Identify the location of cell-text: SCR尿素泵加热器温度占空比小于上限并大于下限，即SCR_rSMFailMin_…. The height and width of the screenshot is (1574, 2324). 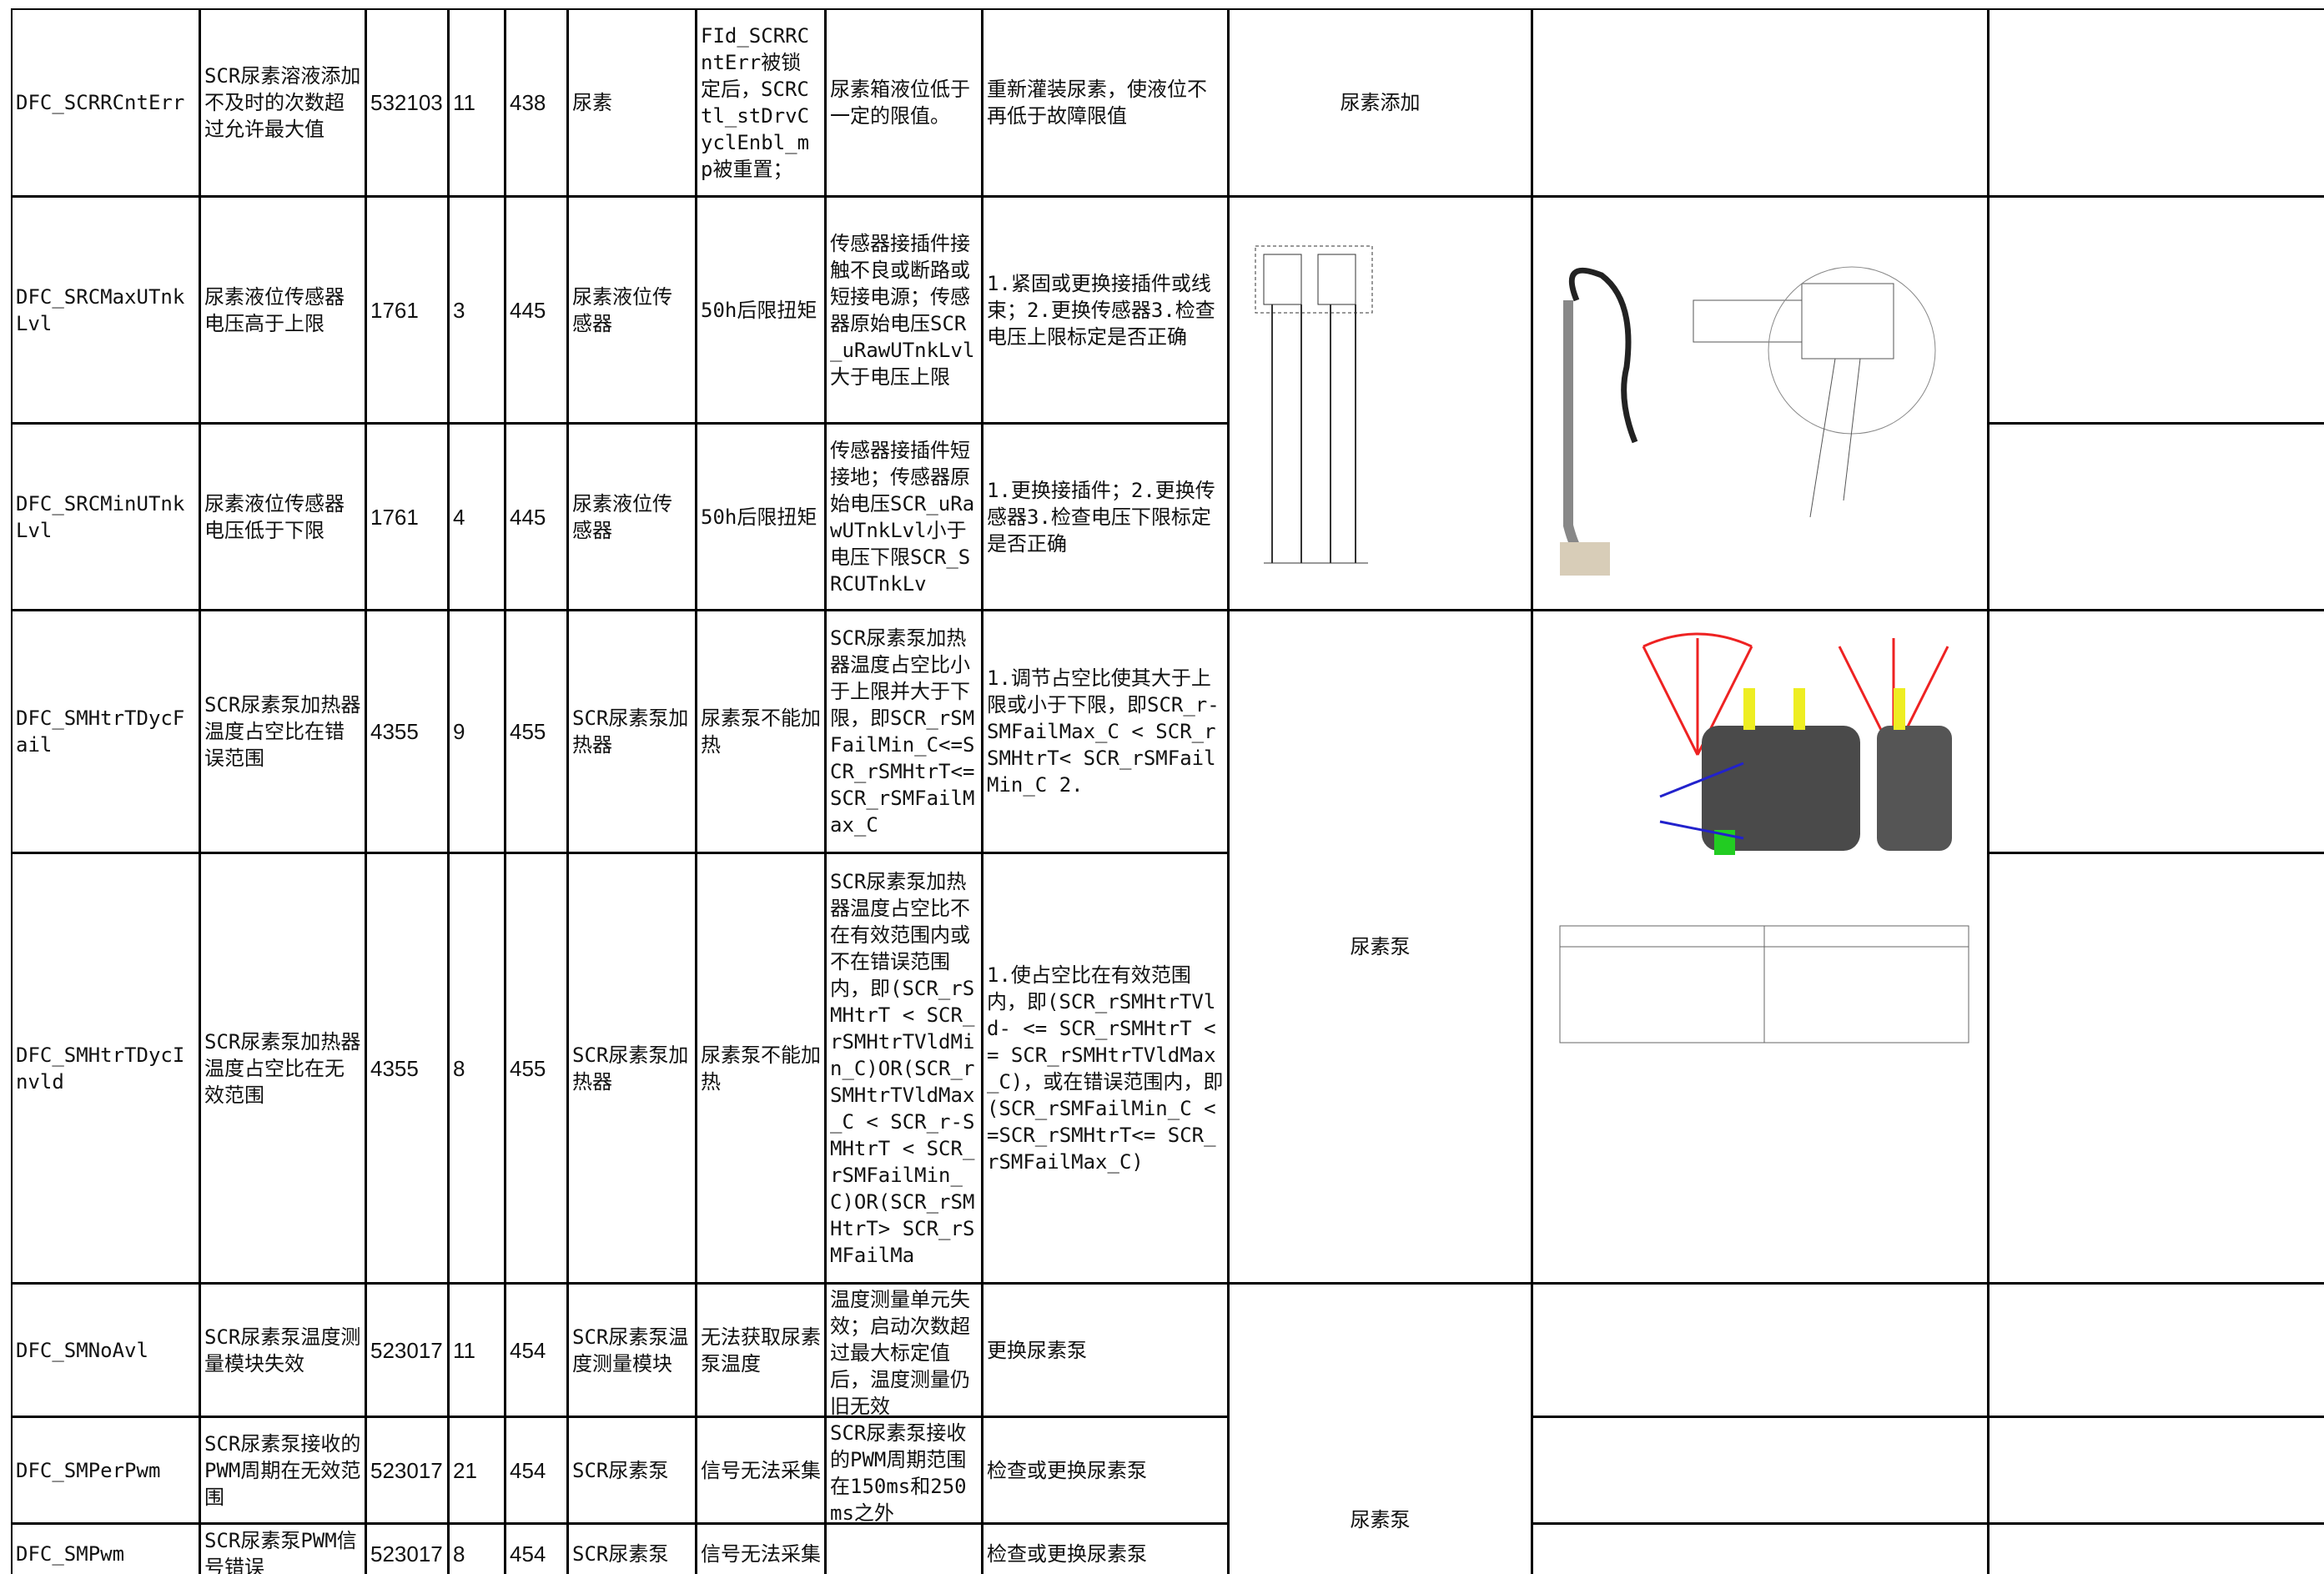
(902, 731).